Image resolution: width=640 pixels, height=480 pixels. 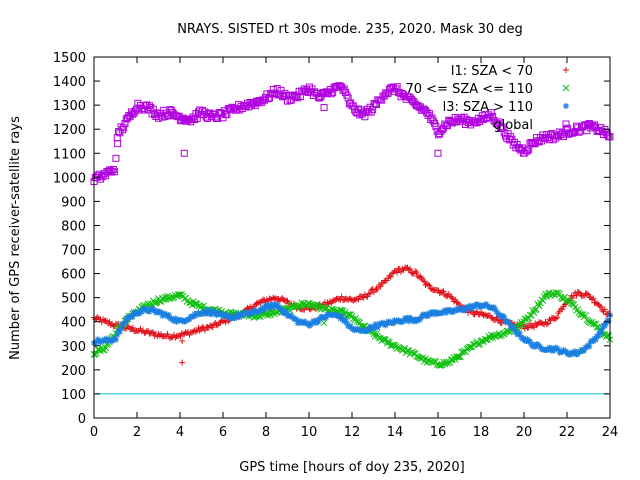 I want to click on y-tick-label: 1200, so click(x=69, y=130).